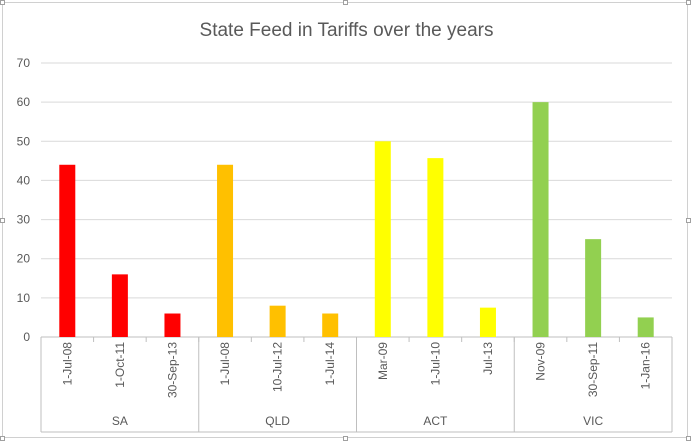 The height and width of the screenshot is (445, 693). What do you see at coordinates (593, 369) in the screenshot?
I see `x-tick-label: 30-Sep-11` at bounding box center [593, 369].